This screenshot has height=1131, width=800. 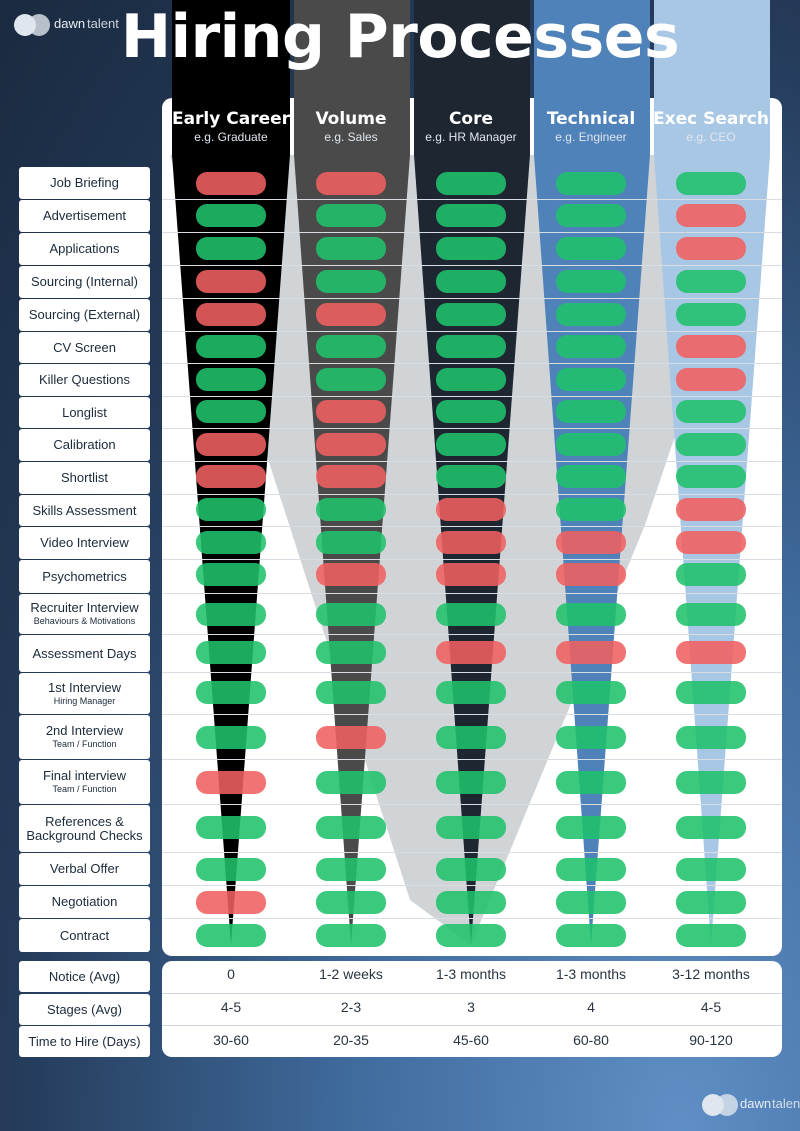 What do you see at coordinates (750, 1105) in the screenshot?
I see `logo-bottom: dawn talent` at bounding box center [750, 1105].